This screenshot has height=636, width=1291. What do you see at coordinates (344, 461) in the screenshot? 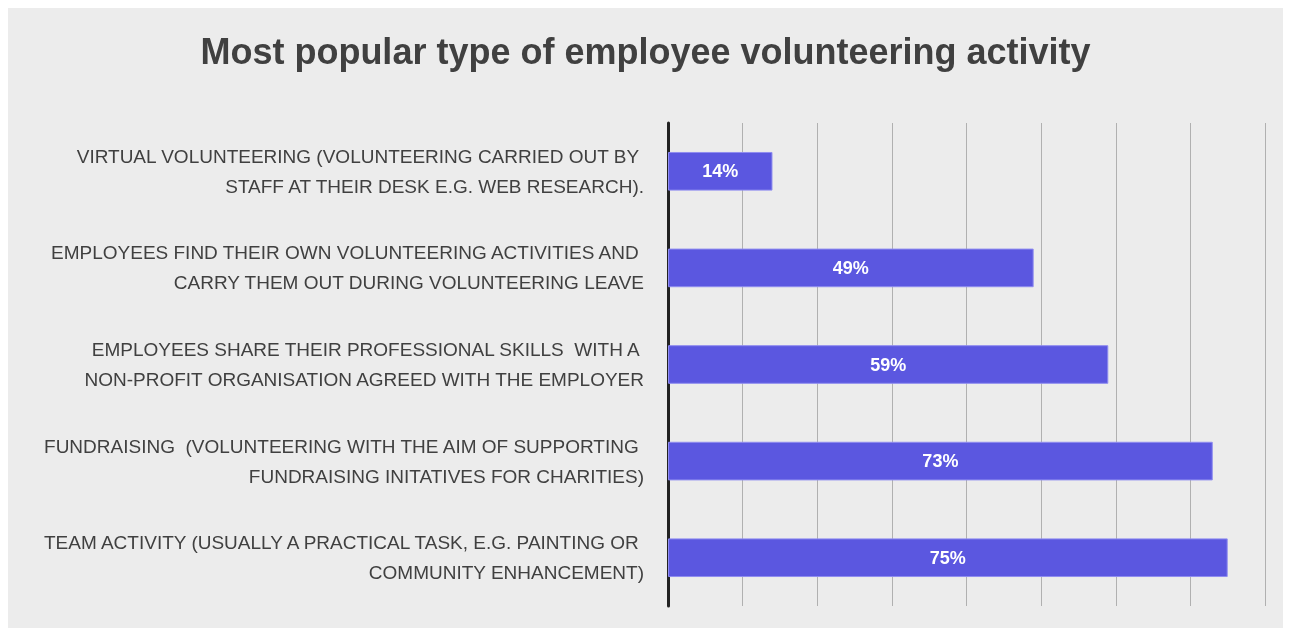
I see `y-tick-label: FUNDRAISING (VOLUNTEERING WITH THE AIM OF SUPPORTING FUNDRAISING INITATIVES FOR CHARITIES)` at bounding box center [344, 461].